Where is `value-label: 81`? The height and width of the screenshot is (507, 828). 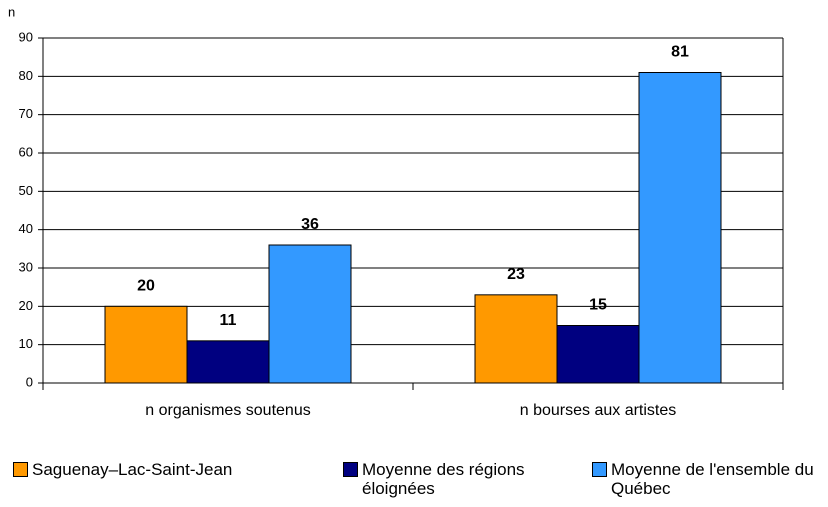
value-label: 81 is located at coordinates (680, 52).